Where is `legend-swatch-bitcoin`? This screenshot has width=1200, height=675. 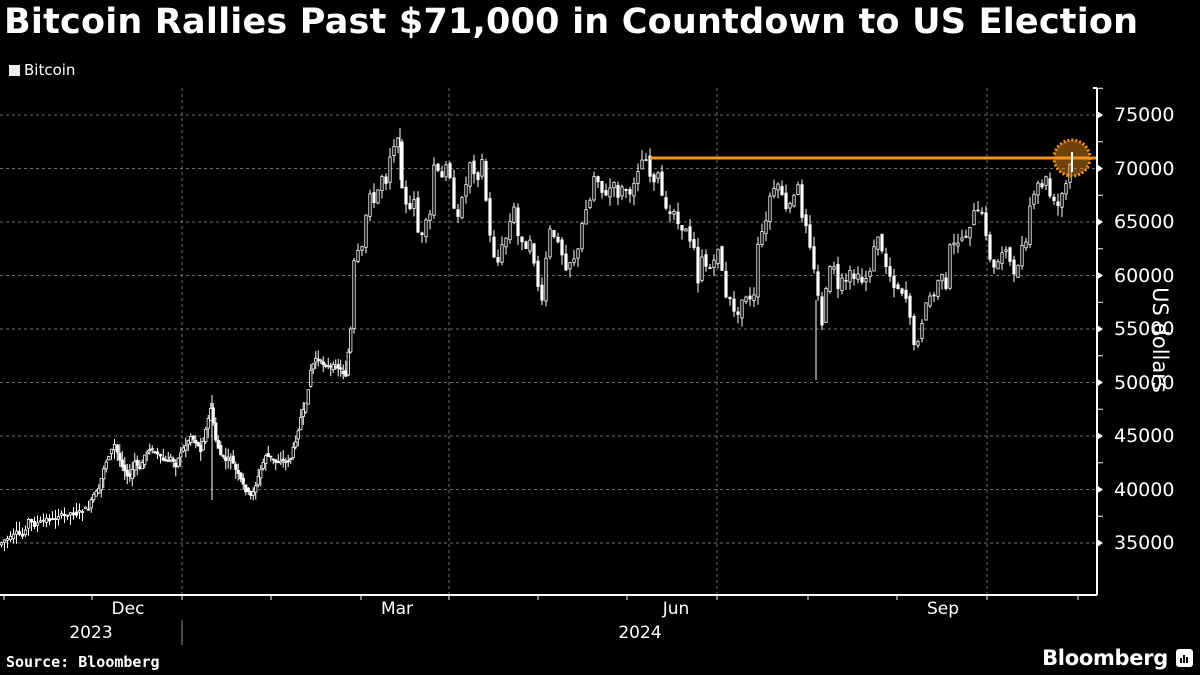
legend-swatch-bitcoin is located at coordinates (14, 70).